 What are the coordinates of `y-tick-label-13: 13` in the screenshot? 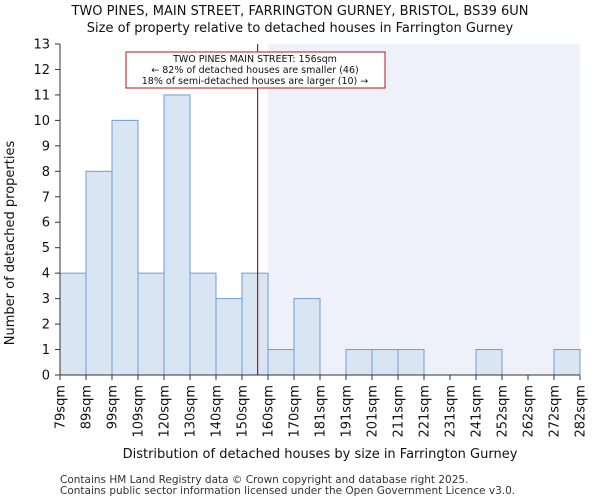 It's located at (41, 45).